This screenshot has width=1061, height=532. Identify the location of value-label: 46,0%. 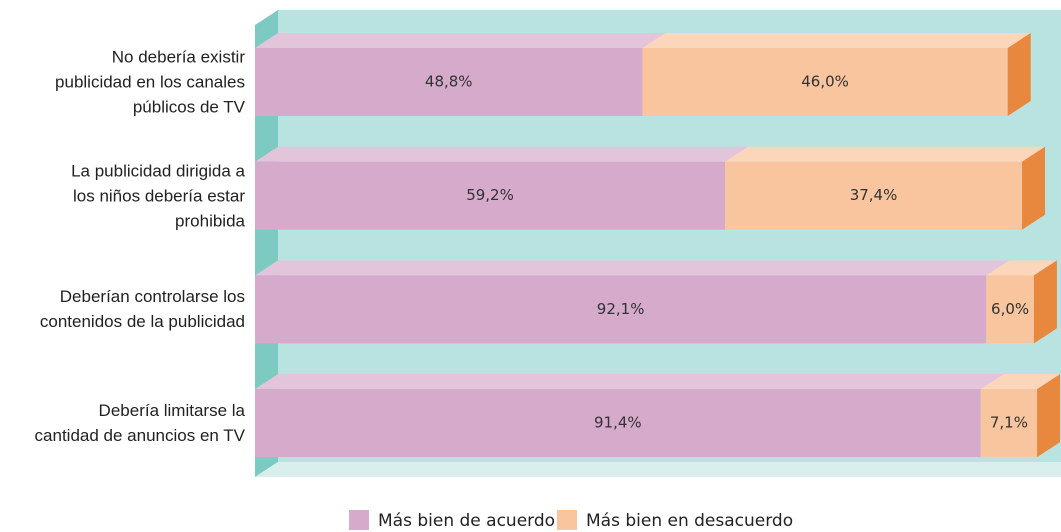
(825, 82).